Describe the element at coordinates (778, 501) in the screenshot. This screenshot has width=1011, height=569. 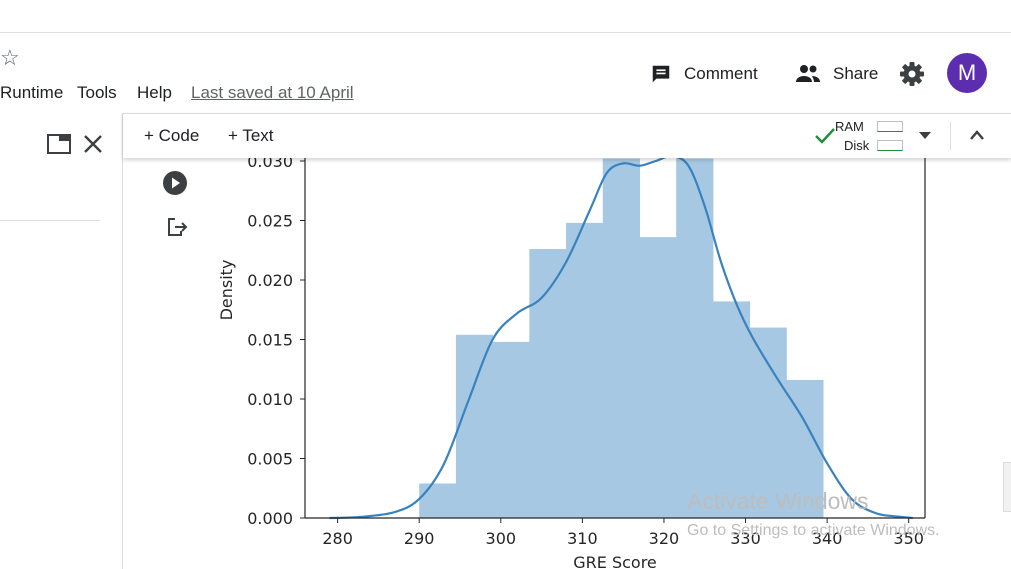
I see `watermark-title: Activate Windows` at that location.